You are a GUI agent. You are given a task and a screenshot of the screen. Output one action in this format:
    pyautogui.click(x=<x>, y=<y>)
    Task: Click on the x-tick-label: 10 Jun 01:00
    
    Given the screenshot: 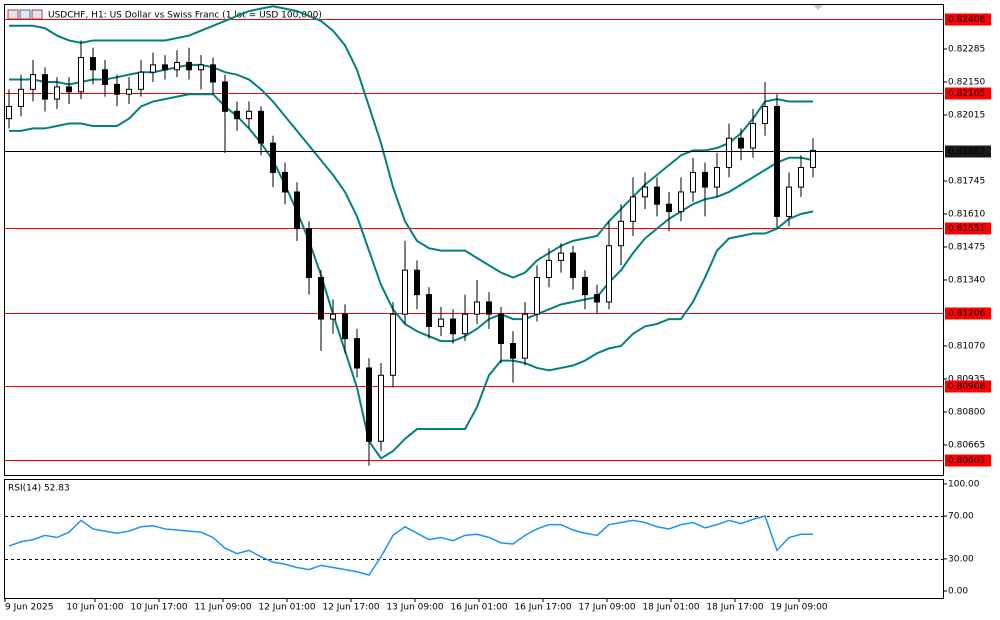 What is the action you would take?
    pyautogui.click(x=94, y=608)
    